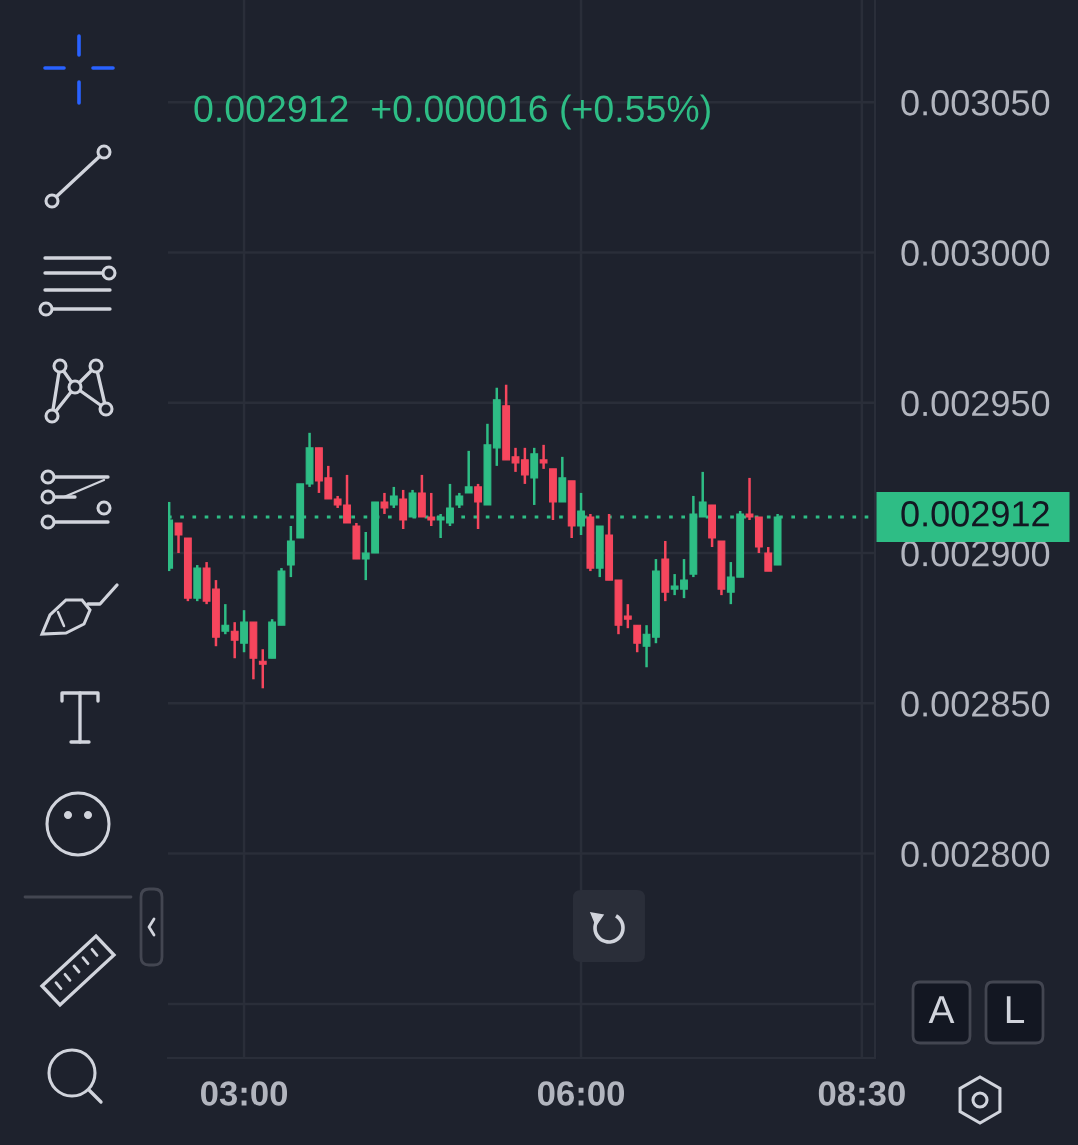 The image size is (1078, 1145). Describe the element at coordinates (941, 1010) in the screenshot. I see `text: A` at that location.